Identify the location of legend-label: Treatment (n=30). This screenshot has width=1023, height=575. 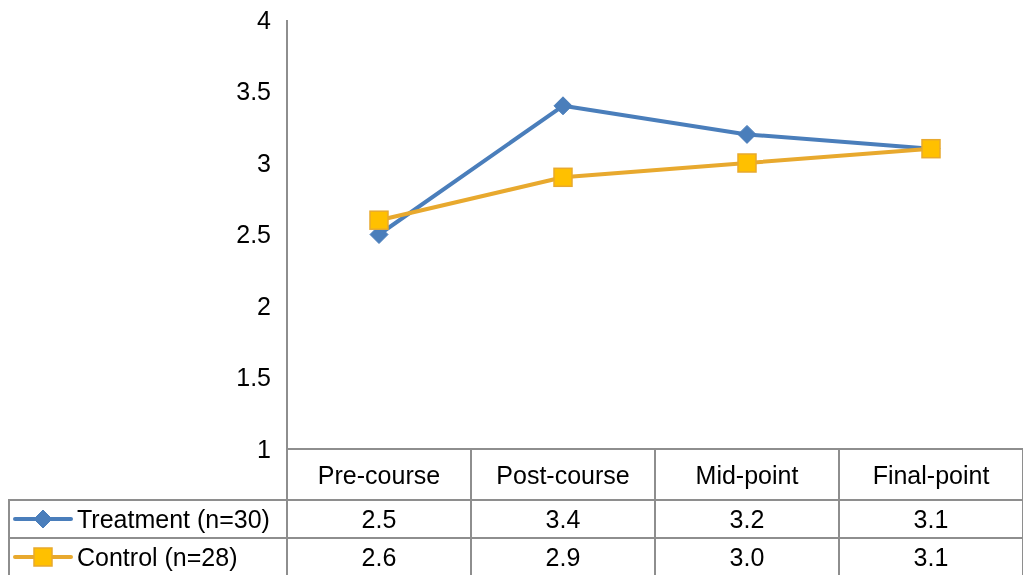
(173, 519).